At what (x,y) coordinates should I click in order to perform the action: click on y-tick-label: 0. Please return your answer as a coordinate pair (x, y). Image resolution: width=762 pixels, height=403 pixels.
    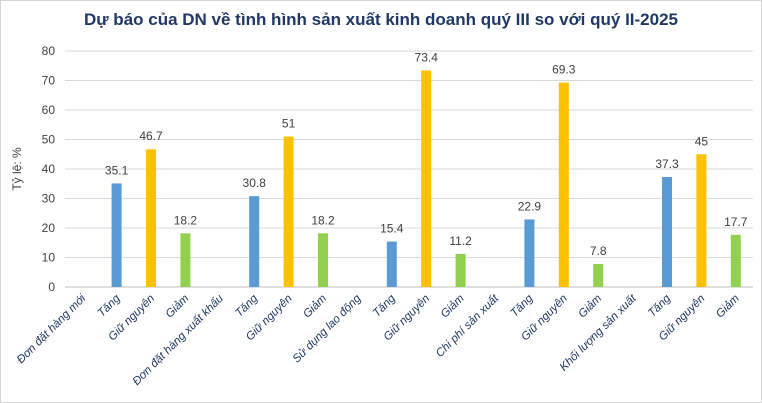
    Looking at the image, I should click on (51, 287).